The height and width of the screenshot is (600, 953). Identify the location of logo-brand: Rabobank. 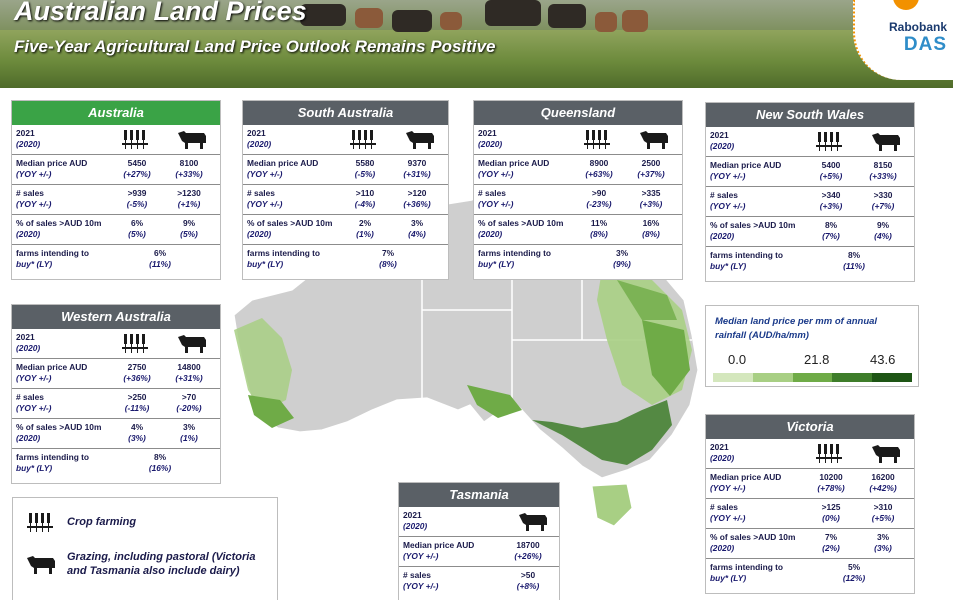
(917, 27).